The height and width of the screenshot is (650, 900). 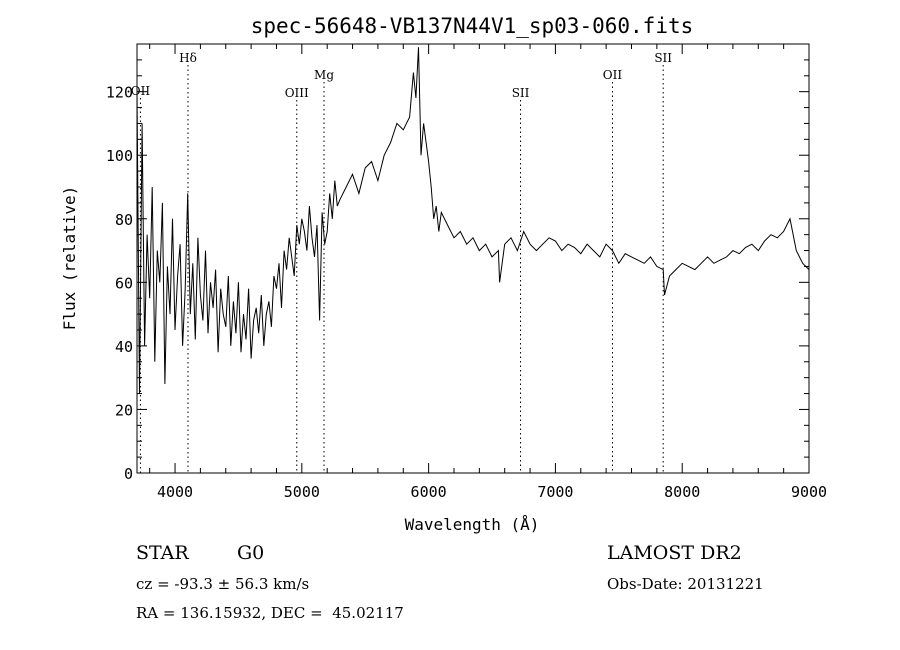 I want to click on y-tick-label: 40, so click(x=124, y=347).